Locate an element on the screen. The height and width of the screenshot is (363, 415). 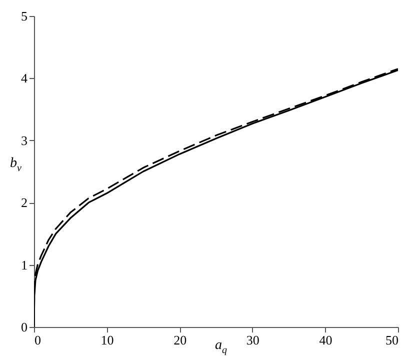
y-tick-label: 4 is located at coordinates (24, 78).